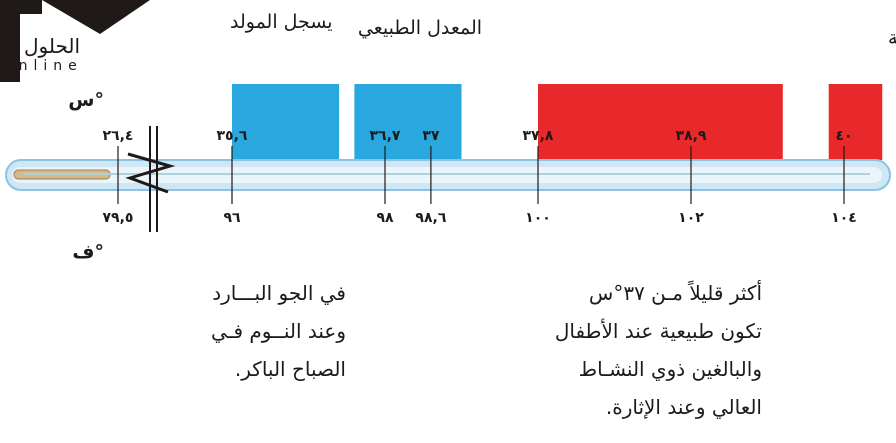 This screenshot has height=443, width=896. Describe the element at coordinates (408, 122) in the screenshot. I see `band-normal` at that location.